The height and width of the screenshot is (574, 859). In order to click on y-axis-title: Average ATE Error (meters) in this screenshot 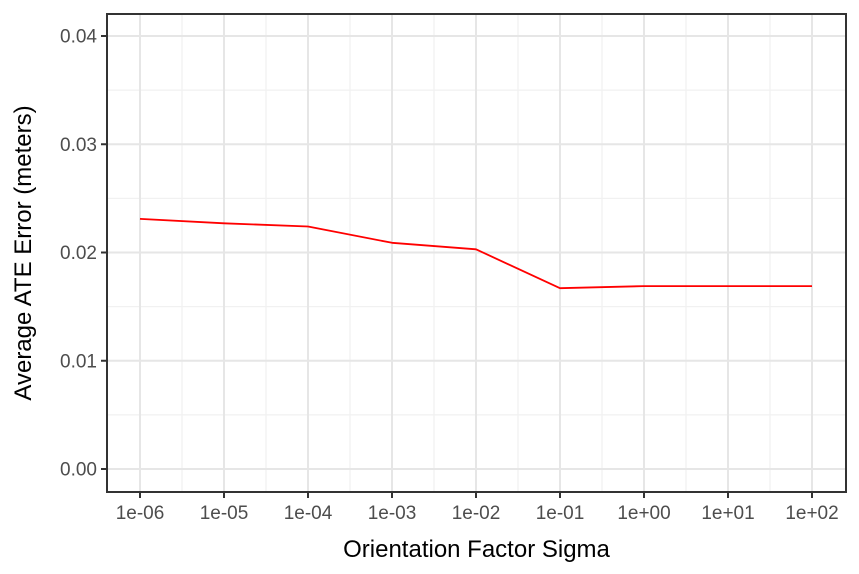, I will do `click(23, 253)`.